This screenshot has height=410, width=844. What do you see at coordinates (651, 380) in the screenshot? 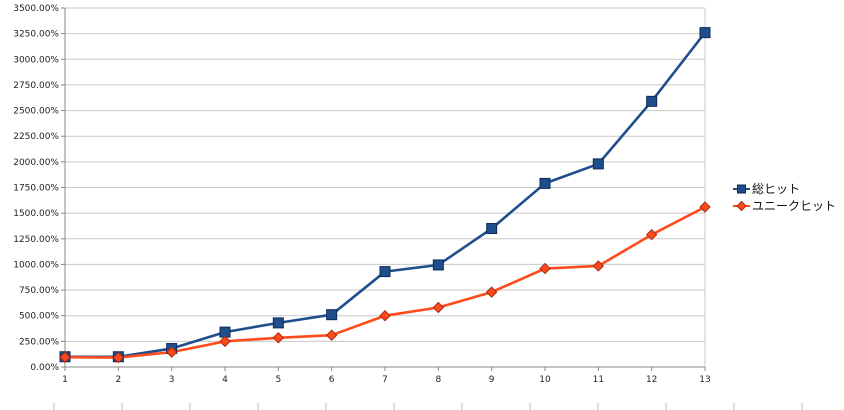
I see `x-tick-label: 12` at bounding box center [651, 380].